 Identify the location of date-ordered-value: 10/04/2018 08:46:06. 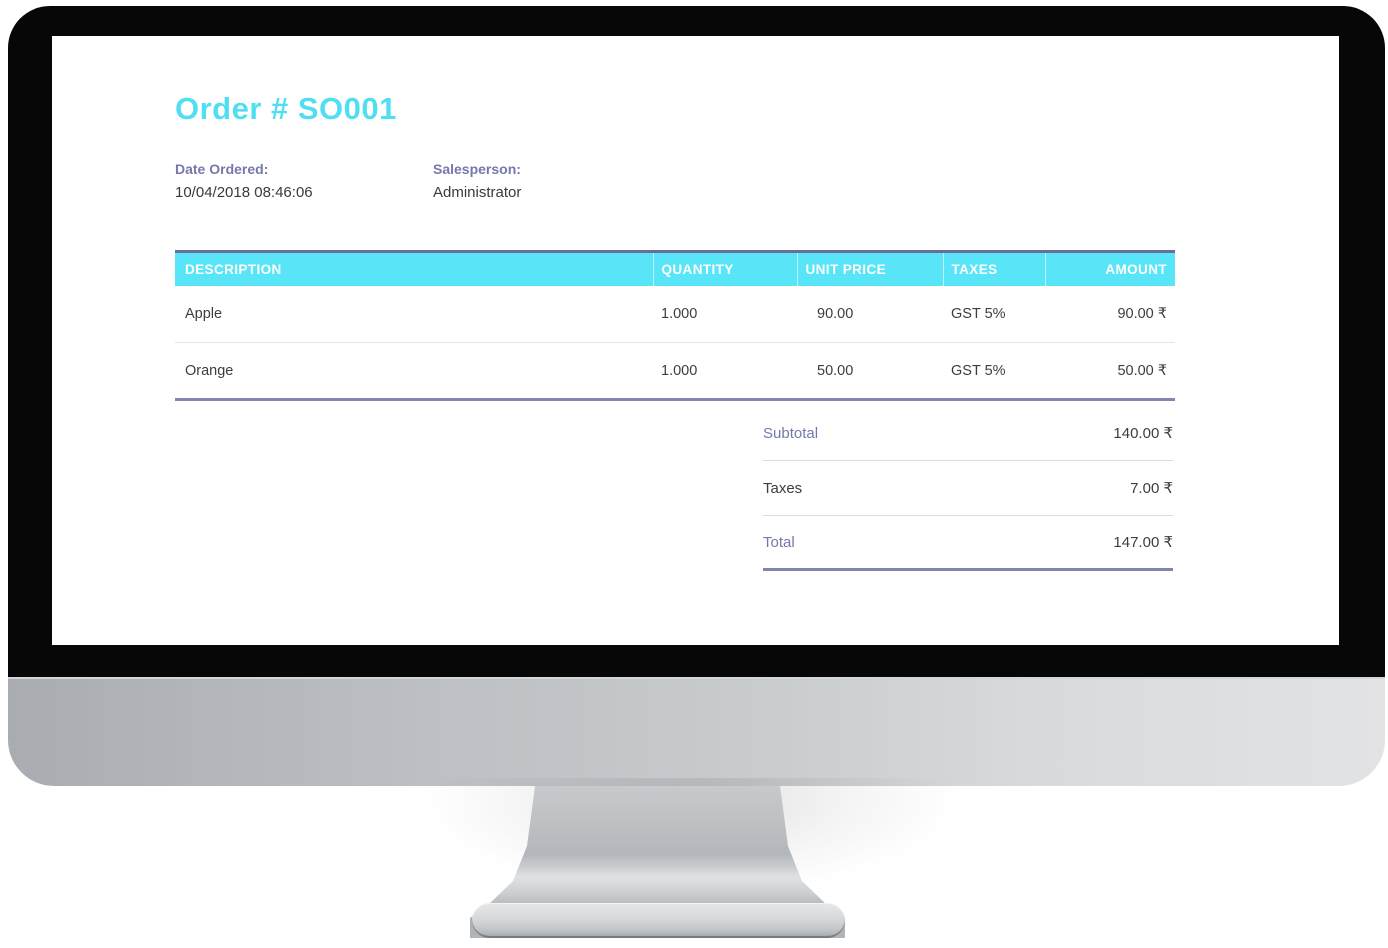
(244, 192).